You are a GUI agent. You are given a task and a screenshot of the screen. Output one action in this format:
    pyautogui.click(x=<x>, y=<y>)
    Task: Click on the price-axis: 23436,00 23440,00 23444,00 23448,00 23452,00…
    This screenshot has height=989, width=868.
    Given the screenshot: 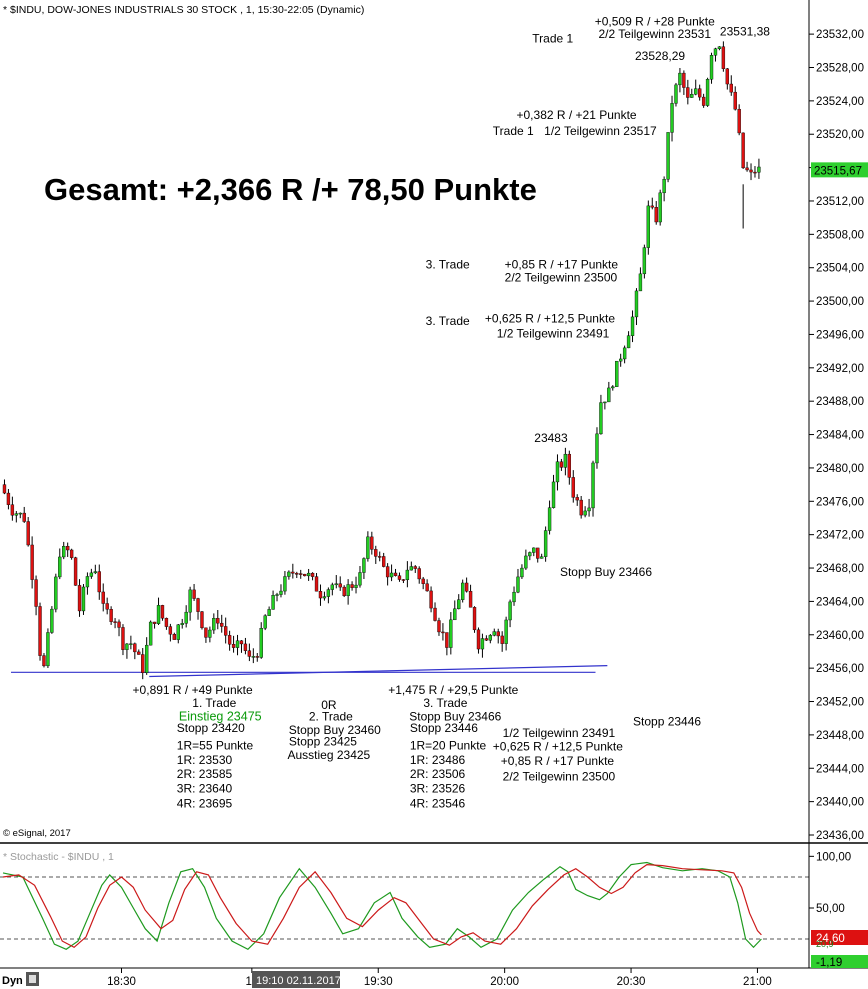 What is the action you would take?
    pyautogui.click(x=838, y=435)
    